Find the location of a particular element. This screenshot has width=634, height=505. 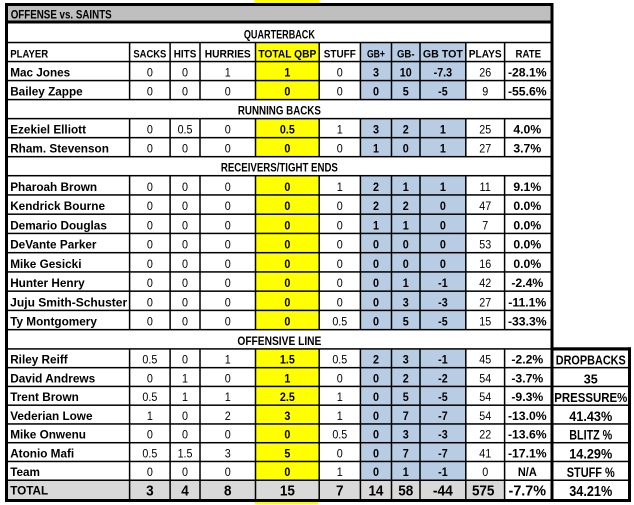

svg-text: Kendrick Bourne is located at coordinates (57, 206).